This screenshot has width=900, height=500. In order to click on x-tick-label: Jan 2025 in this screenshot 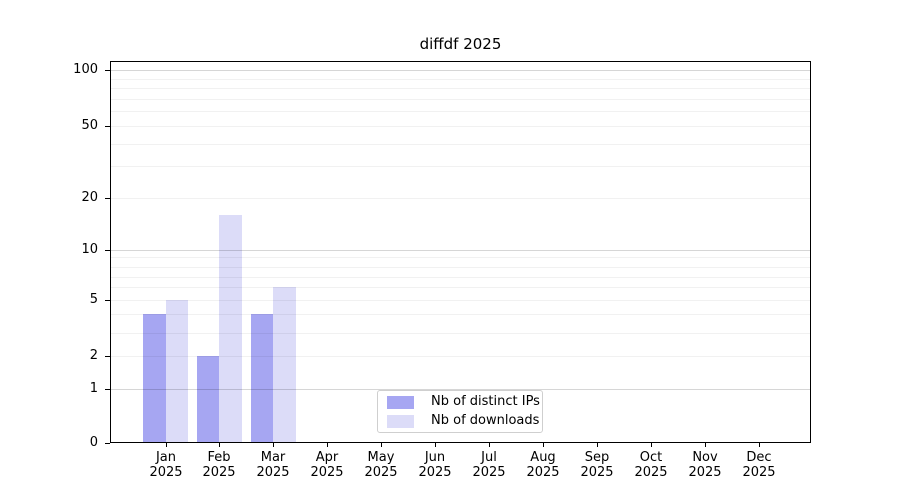, I will do `click(166, 465)`.